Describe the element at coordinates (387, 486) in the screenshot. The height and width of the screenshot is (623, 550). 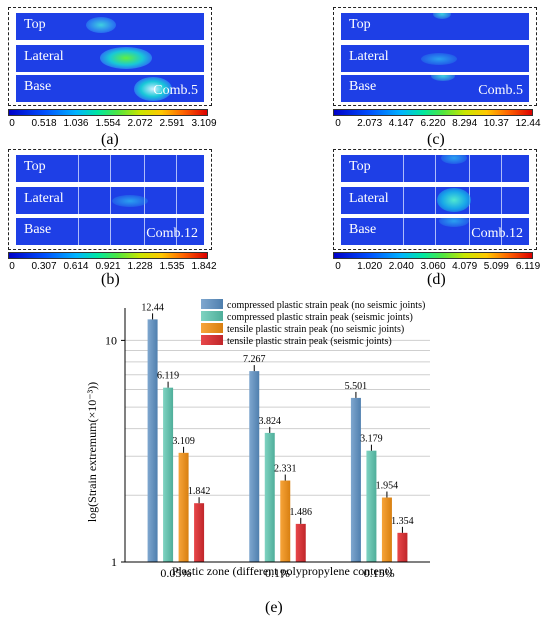
I see `data-label: 1.954` at that location.